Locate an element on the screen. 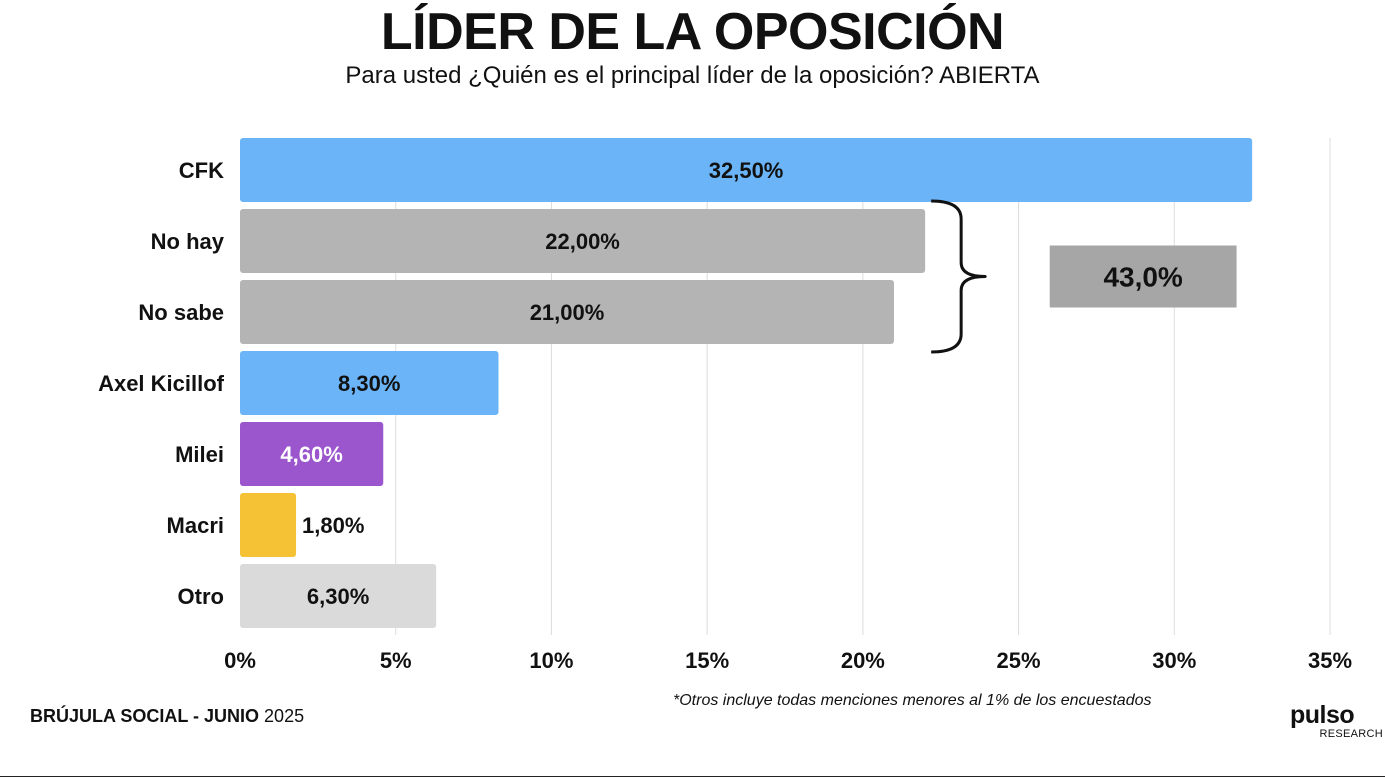  data-label: 22,00% is located at coordinates (582, 241).